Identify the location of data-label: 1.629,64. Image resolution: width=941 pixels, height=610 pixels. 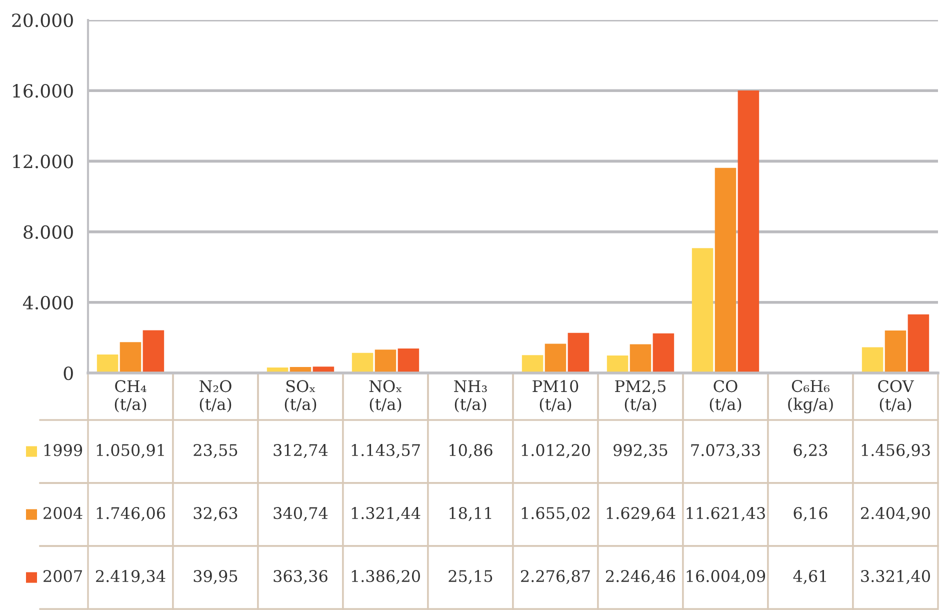
(641, 514).